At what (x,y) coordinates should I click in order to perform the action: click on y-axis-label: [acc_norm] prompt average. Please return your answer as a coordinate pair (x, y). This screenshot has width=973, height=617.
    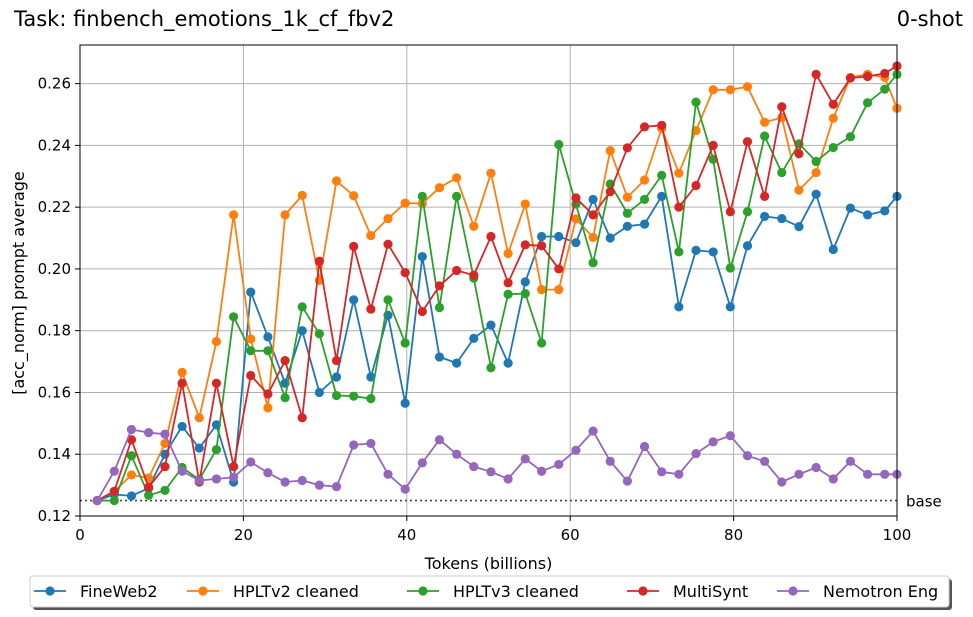
    Looking at the image, I should click on (19, 283).